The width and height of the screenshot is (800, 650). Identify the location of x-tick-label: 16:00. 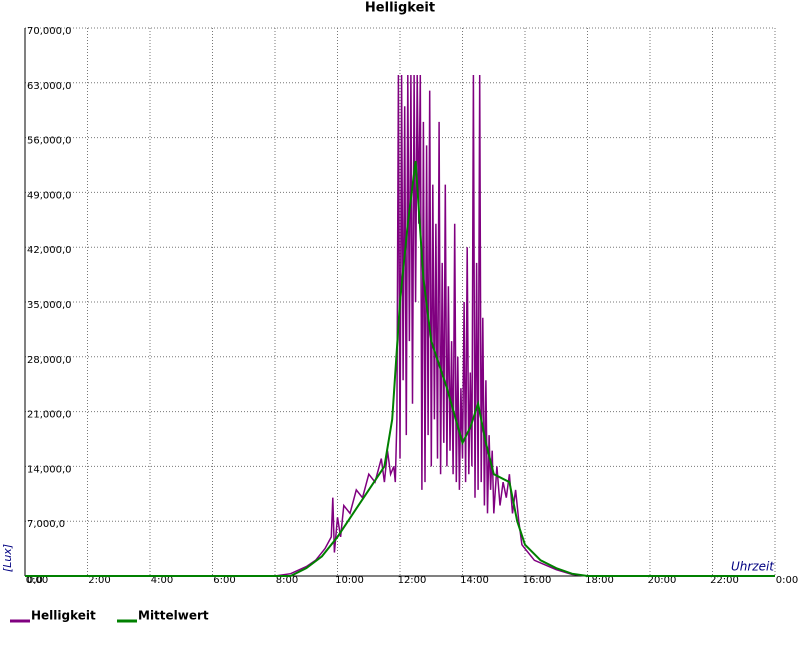
(537, 580).